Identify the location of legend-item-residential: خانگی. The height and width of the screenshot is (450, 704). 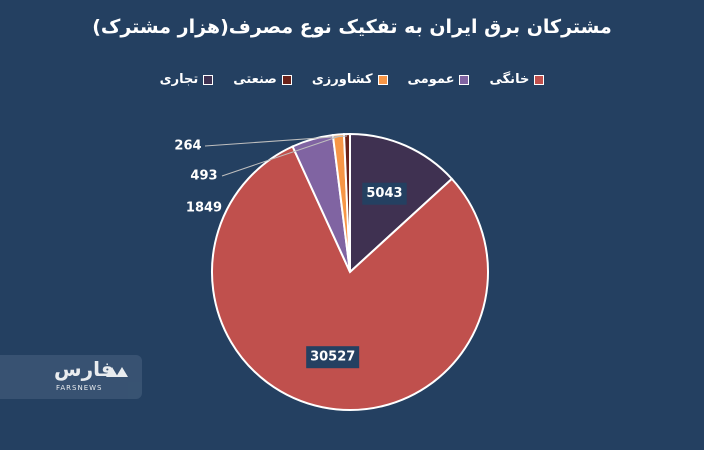
(517, 79).